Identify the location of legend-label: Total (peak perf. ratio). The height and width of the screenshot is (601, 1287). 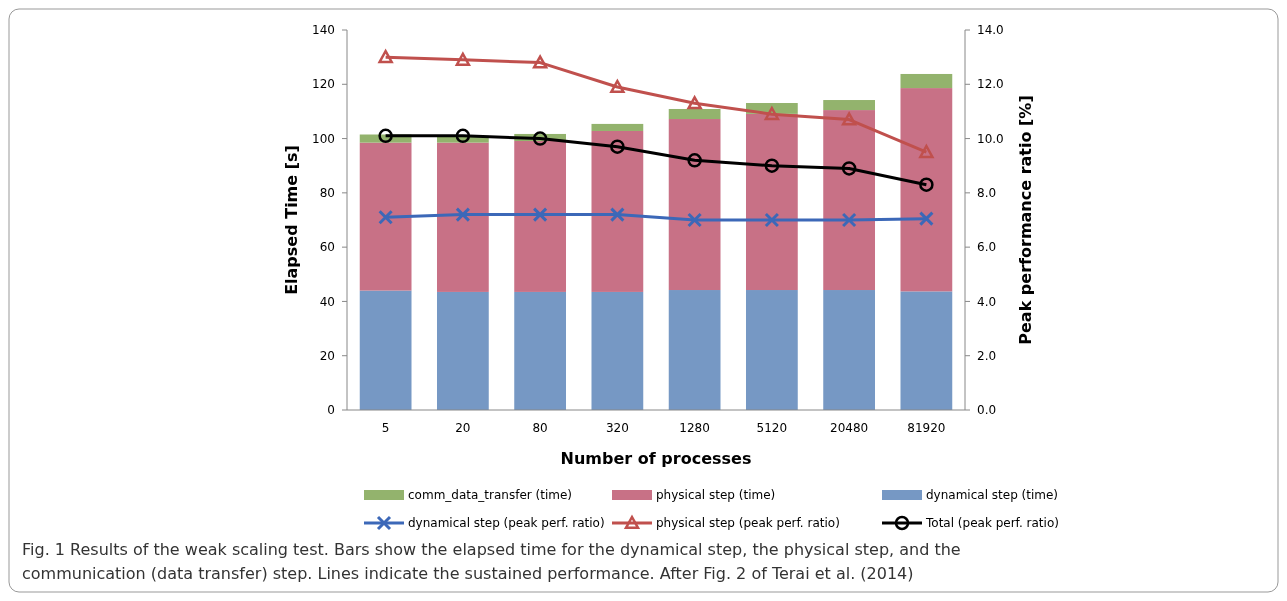
(992, 523).